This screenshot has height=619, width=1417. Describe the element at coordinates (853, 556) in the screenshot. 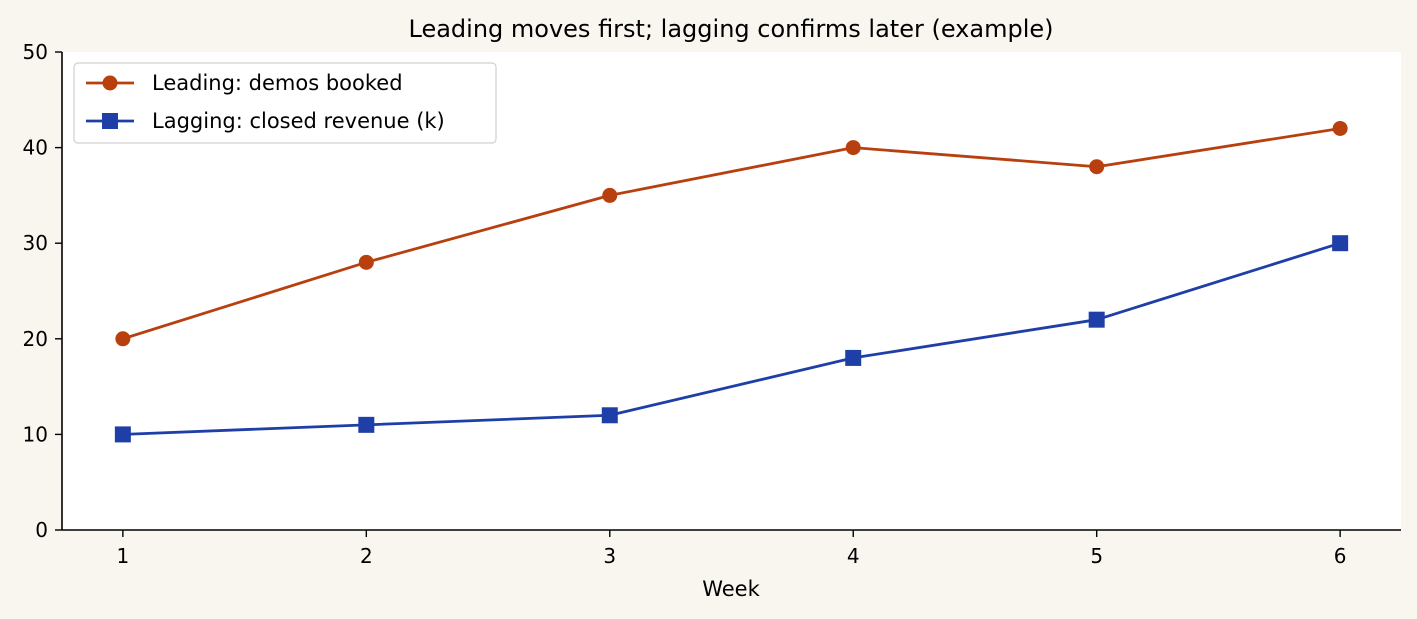

I see `x-tick-label: 4` at that location.